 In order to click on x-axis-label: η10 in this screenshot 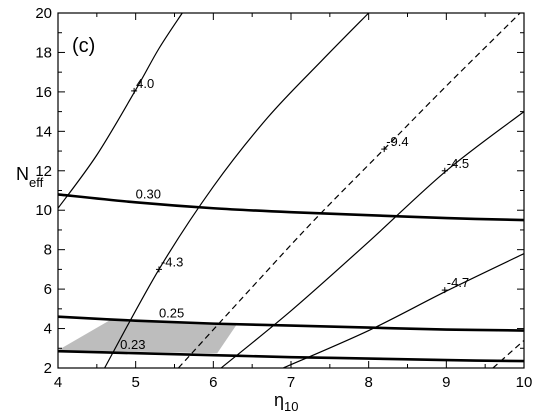, I will do `click(286, 402)`.